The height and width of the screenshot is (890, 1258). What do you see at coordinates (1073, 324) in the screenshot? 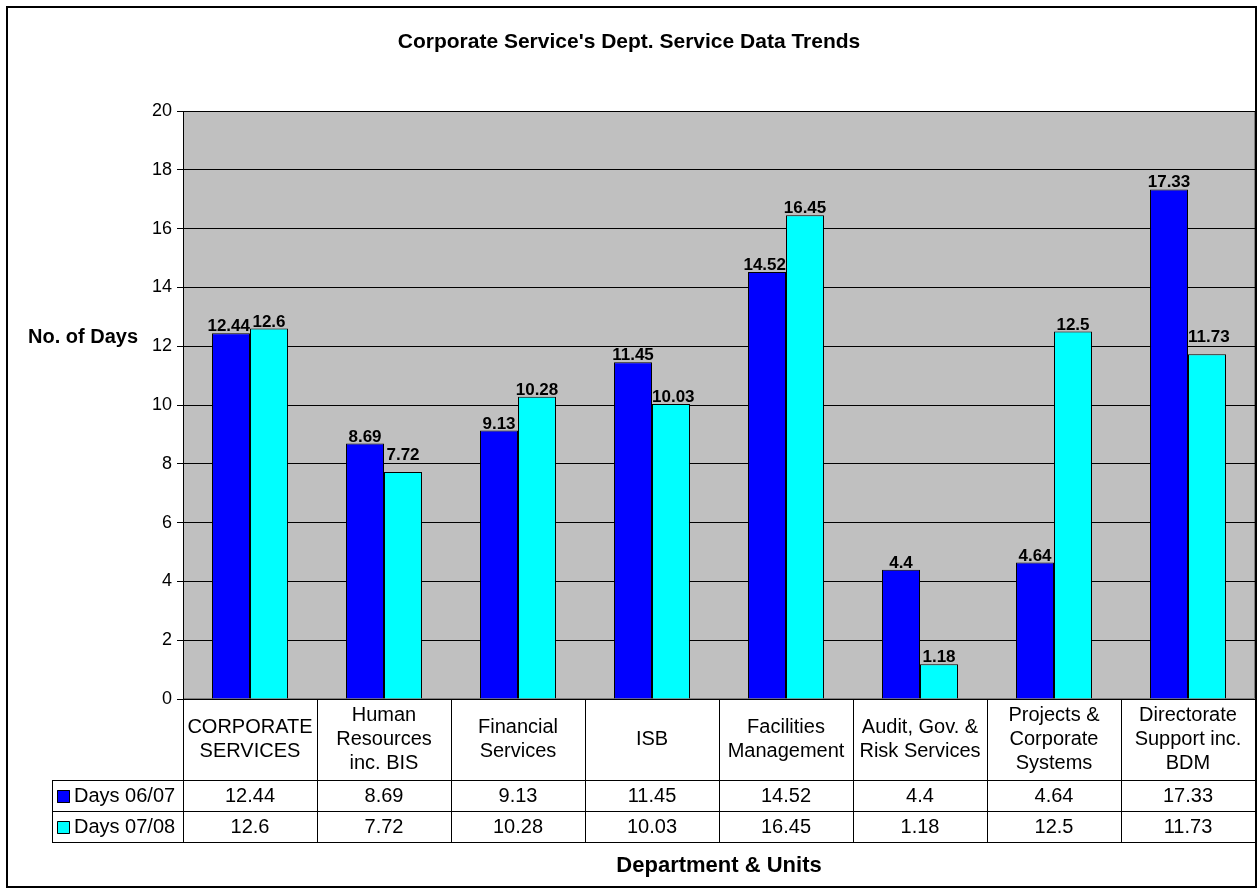
I see `annotation: 12.5` at bounding box center [1073, 324].